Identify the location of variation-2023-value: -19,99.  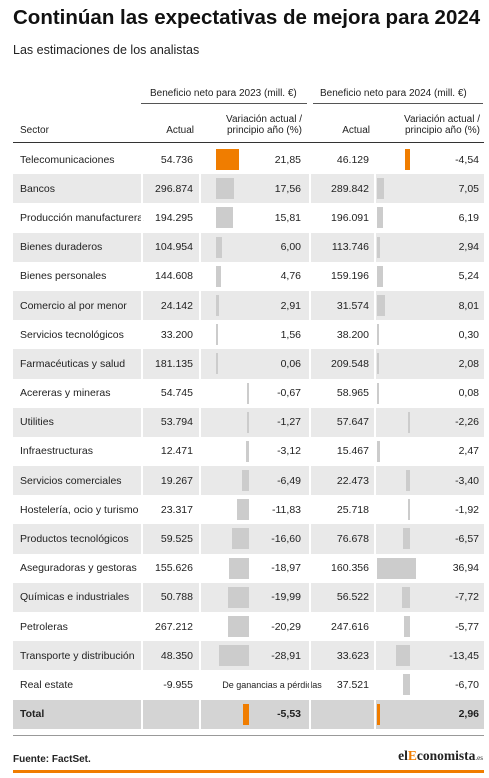
(286, 597).